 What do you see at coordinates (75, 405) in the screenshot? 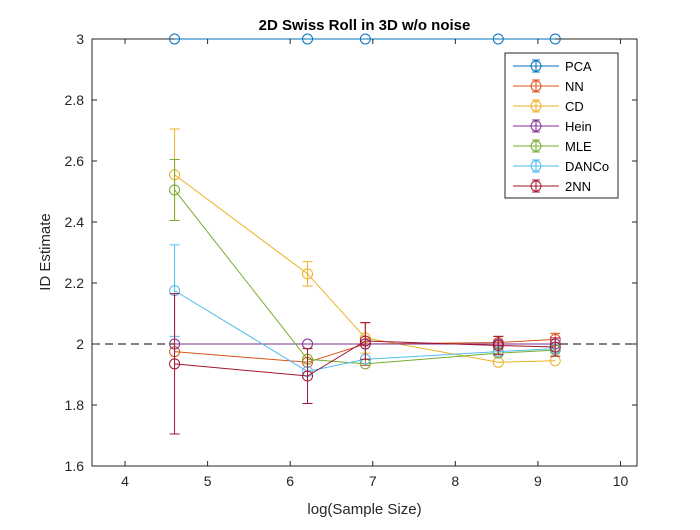
I see `y-tick-label: 1.8` at bounding box center [75, 405].